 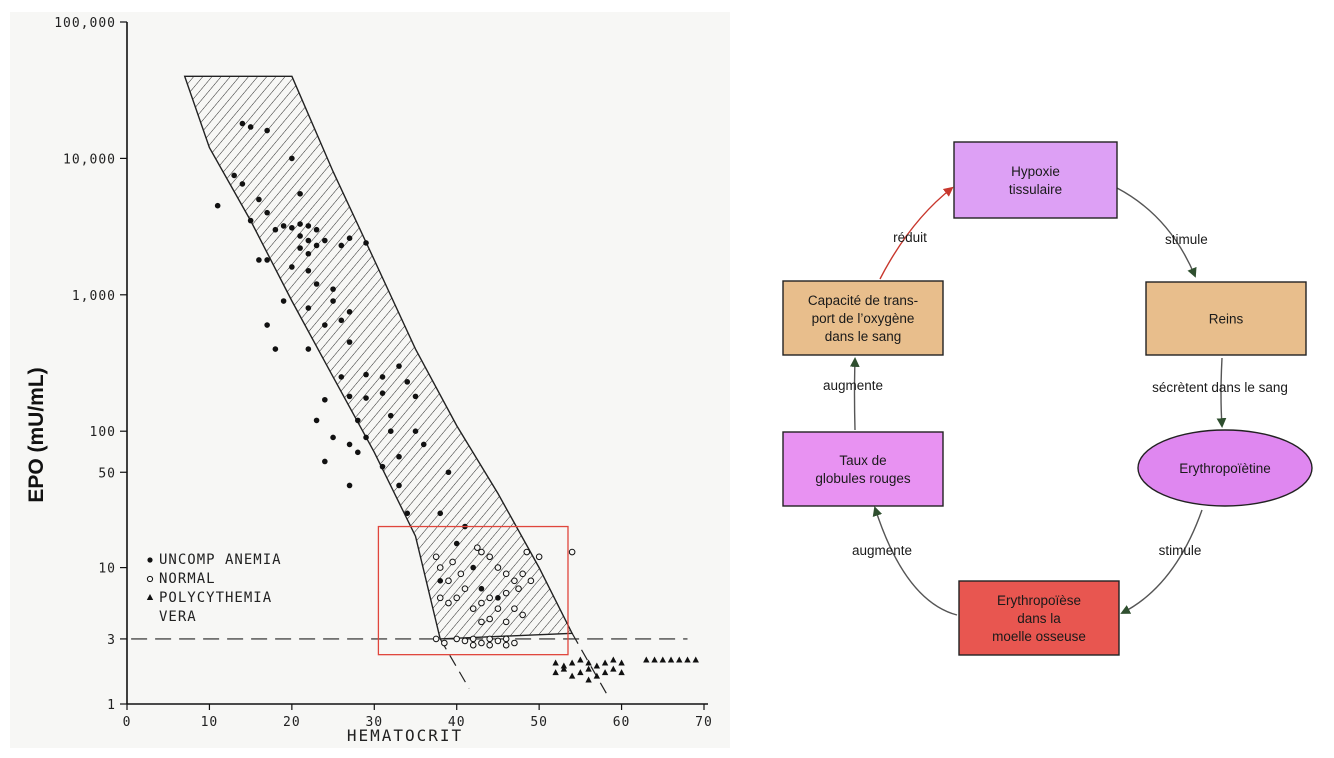 I want to click on node-globules: Taux de globules rouges, so click(x=863, y=469).